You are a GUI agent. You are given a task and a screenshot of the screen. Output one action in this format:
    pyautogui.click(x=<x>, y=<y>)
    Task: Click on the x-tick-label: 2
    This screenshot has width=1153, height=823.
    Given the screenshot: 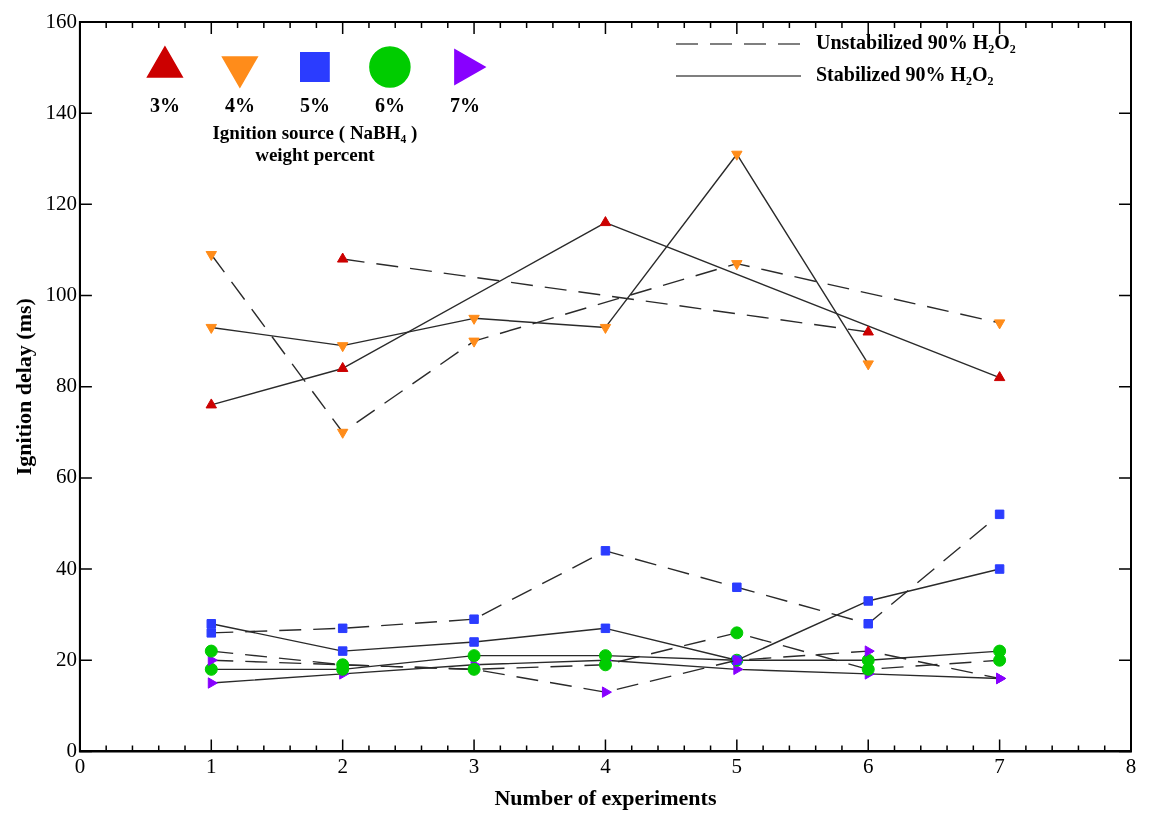 What is the action you would take?
    pyautogui.click(x=342, y=765)
    